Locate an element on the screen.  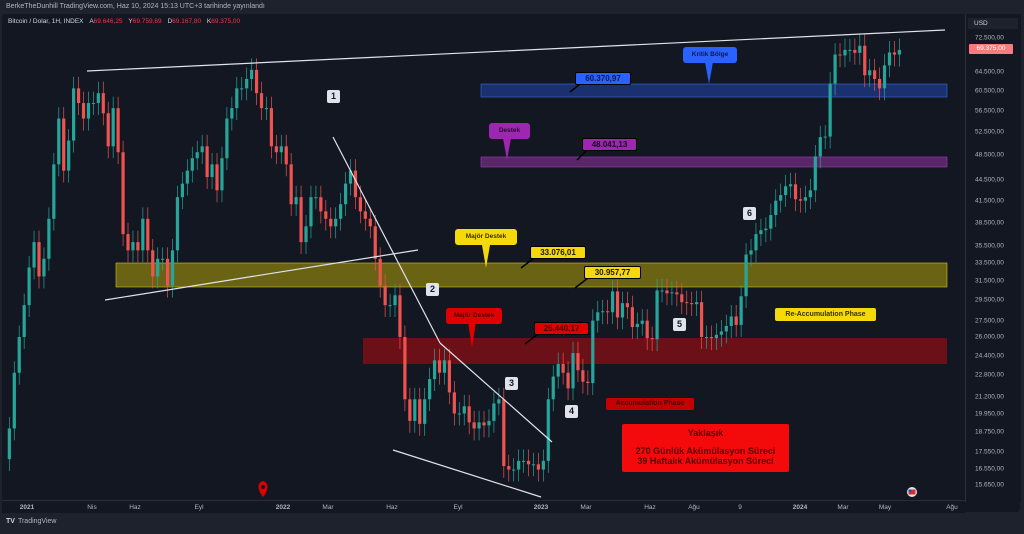
major-destek-red-callout: Majör Destek is located at coordinates (474, 316).